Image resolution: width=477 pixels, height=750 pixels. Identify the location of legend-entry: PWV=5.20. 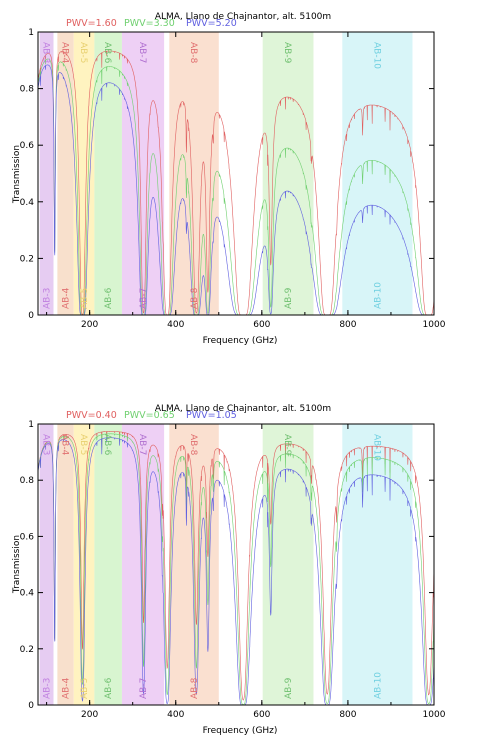
(211, 23).